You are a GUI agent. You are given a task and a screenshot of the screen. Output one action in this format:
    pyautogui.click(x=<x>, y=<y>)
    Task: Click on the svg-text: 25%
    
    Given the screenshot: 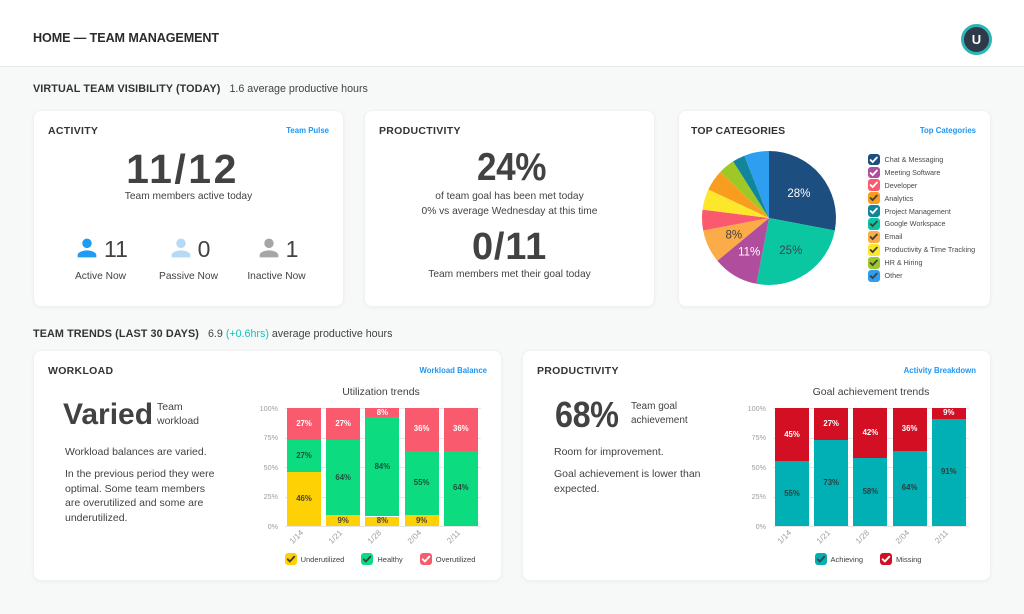 What is the action you would take?
    pyautogui.click(x=790, y=251)
    